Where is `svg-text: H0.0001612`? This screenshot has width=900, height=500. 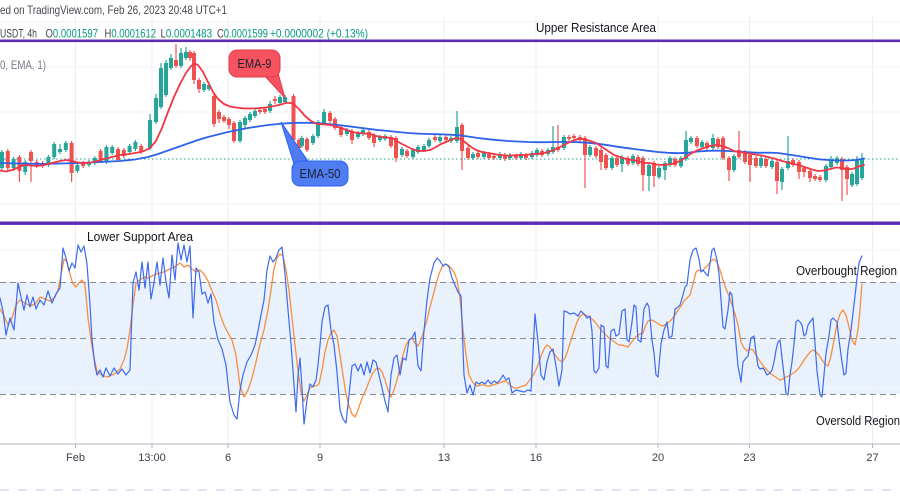
svg-text: H0.0001612 is located at coordinates (131, 34).